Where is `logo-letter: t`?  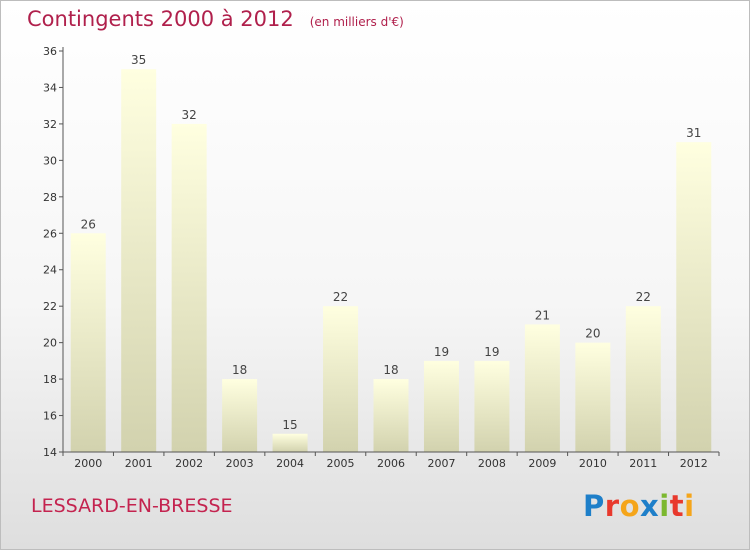
logo-letter: t is located at coordinates (677, 506).